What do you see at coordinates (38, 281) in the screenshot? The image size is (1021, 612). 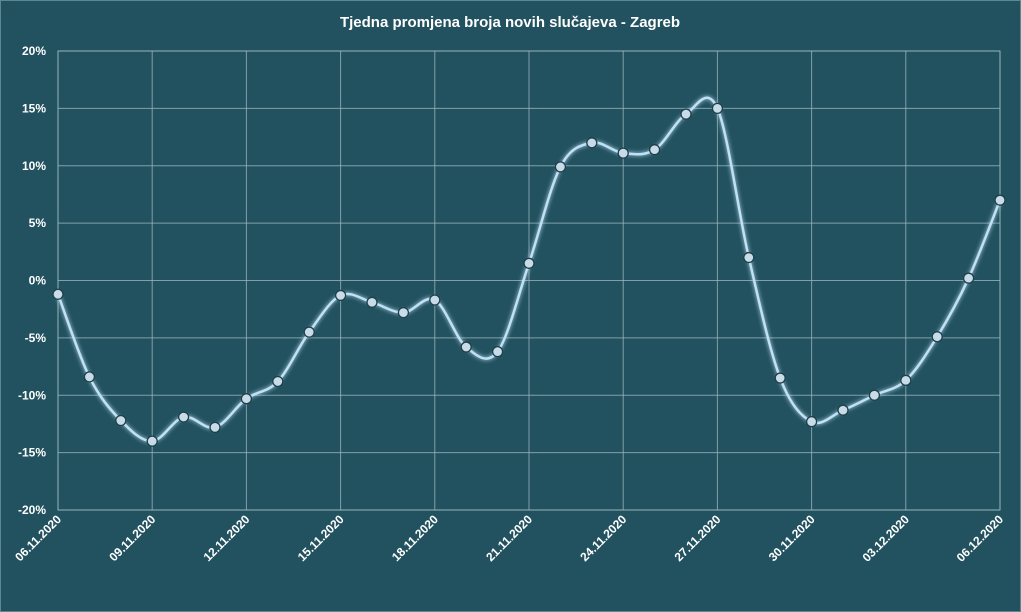 I see `y-tick-label: 0%` at bounding box center [38, 281].